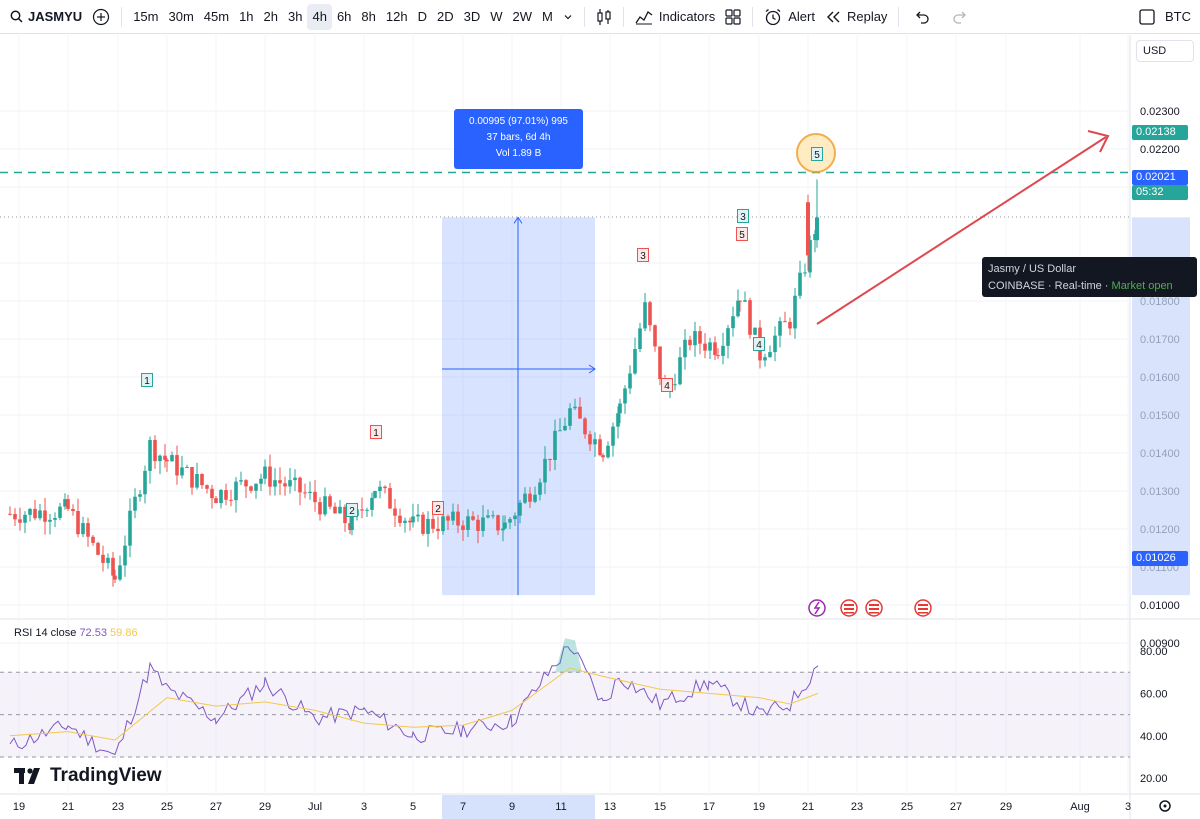 This screenshot has width=1200, height=819. What do you see at coordinates (1155, 51) in the screenshot?
I see `currency-label: USD` at bounding box center [1155, 51].